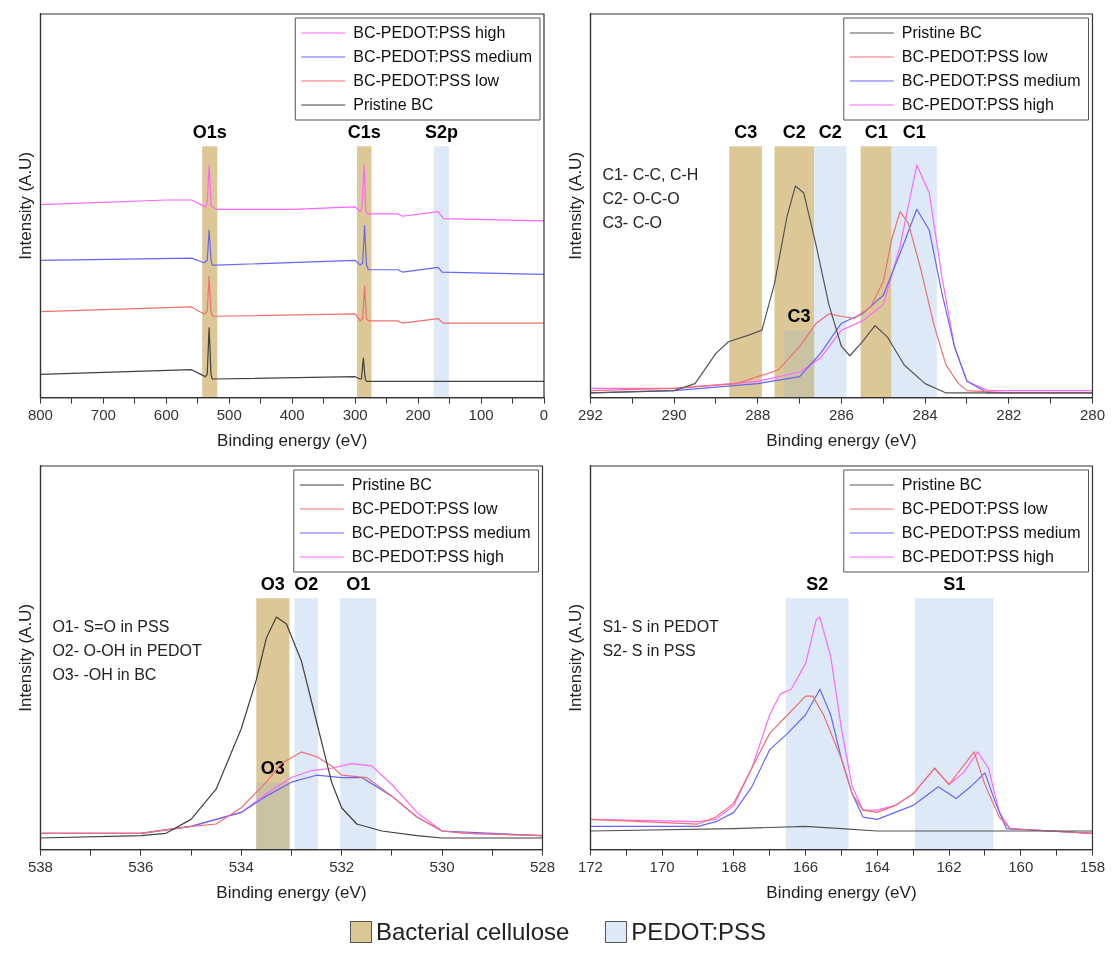 The image size is (1113, 977). Describe the element at coordinates (925, 414) in the screenshot. I see `x-tick-label: 284` at that location.